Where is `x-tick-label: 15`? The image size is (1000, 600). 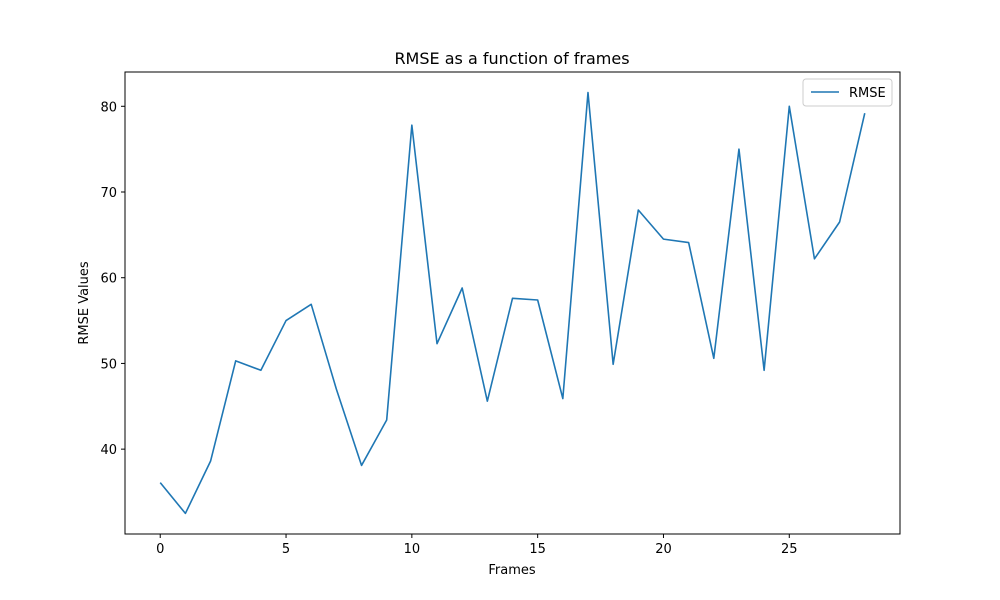
x-tick-label: 15 is located at coordinates (537, 549).